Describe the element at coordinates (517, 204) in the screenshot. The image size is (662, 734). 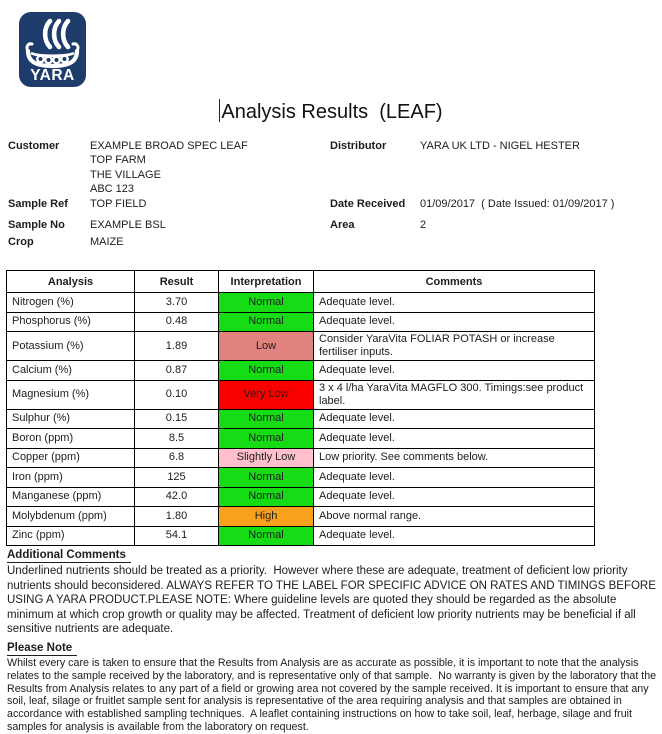
I see `date-received-value: 01/09/2017 ( Date Issued: 01/09/2017 )` at that location.